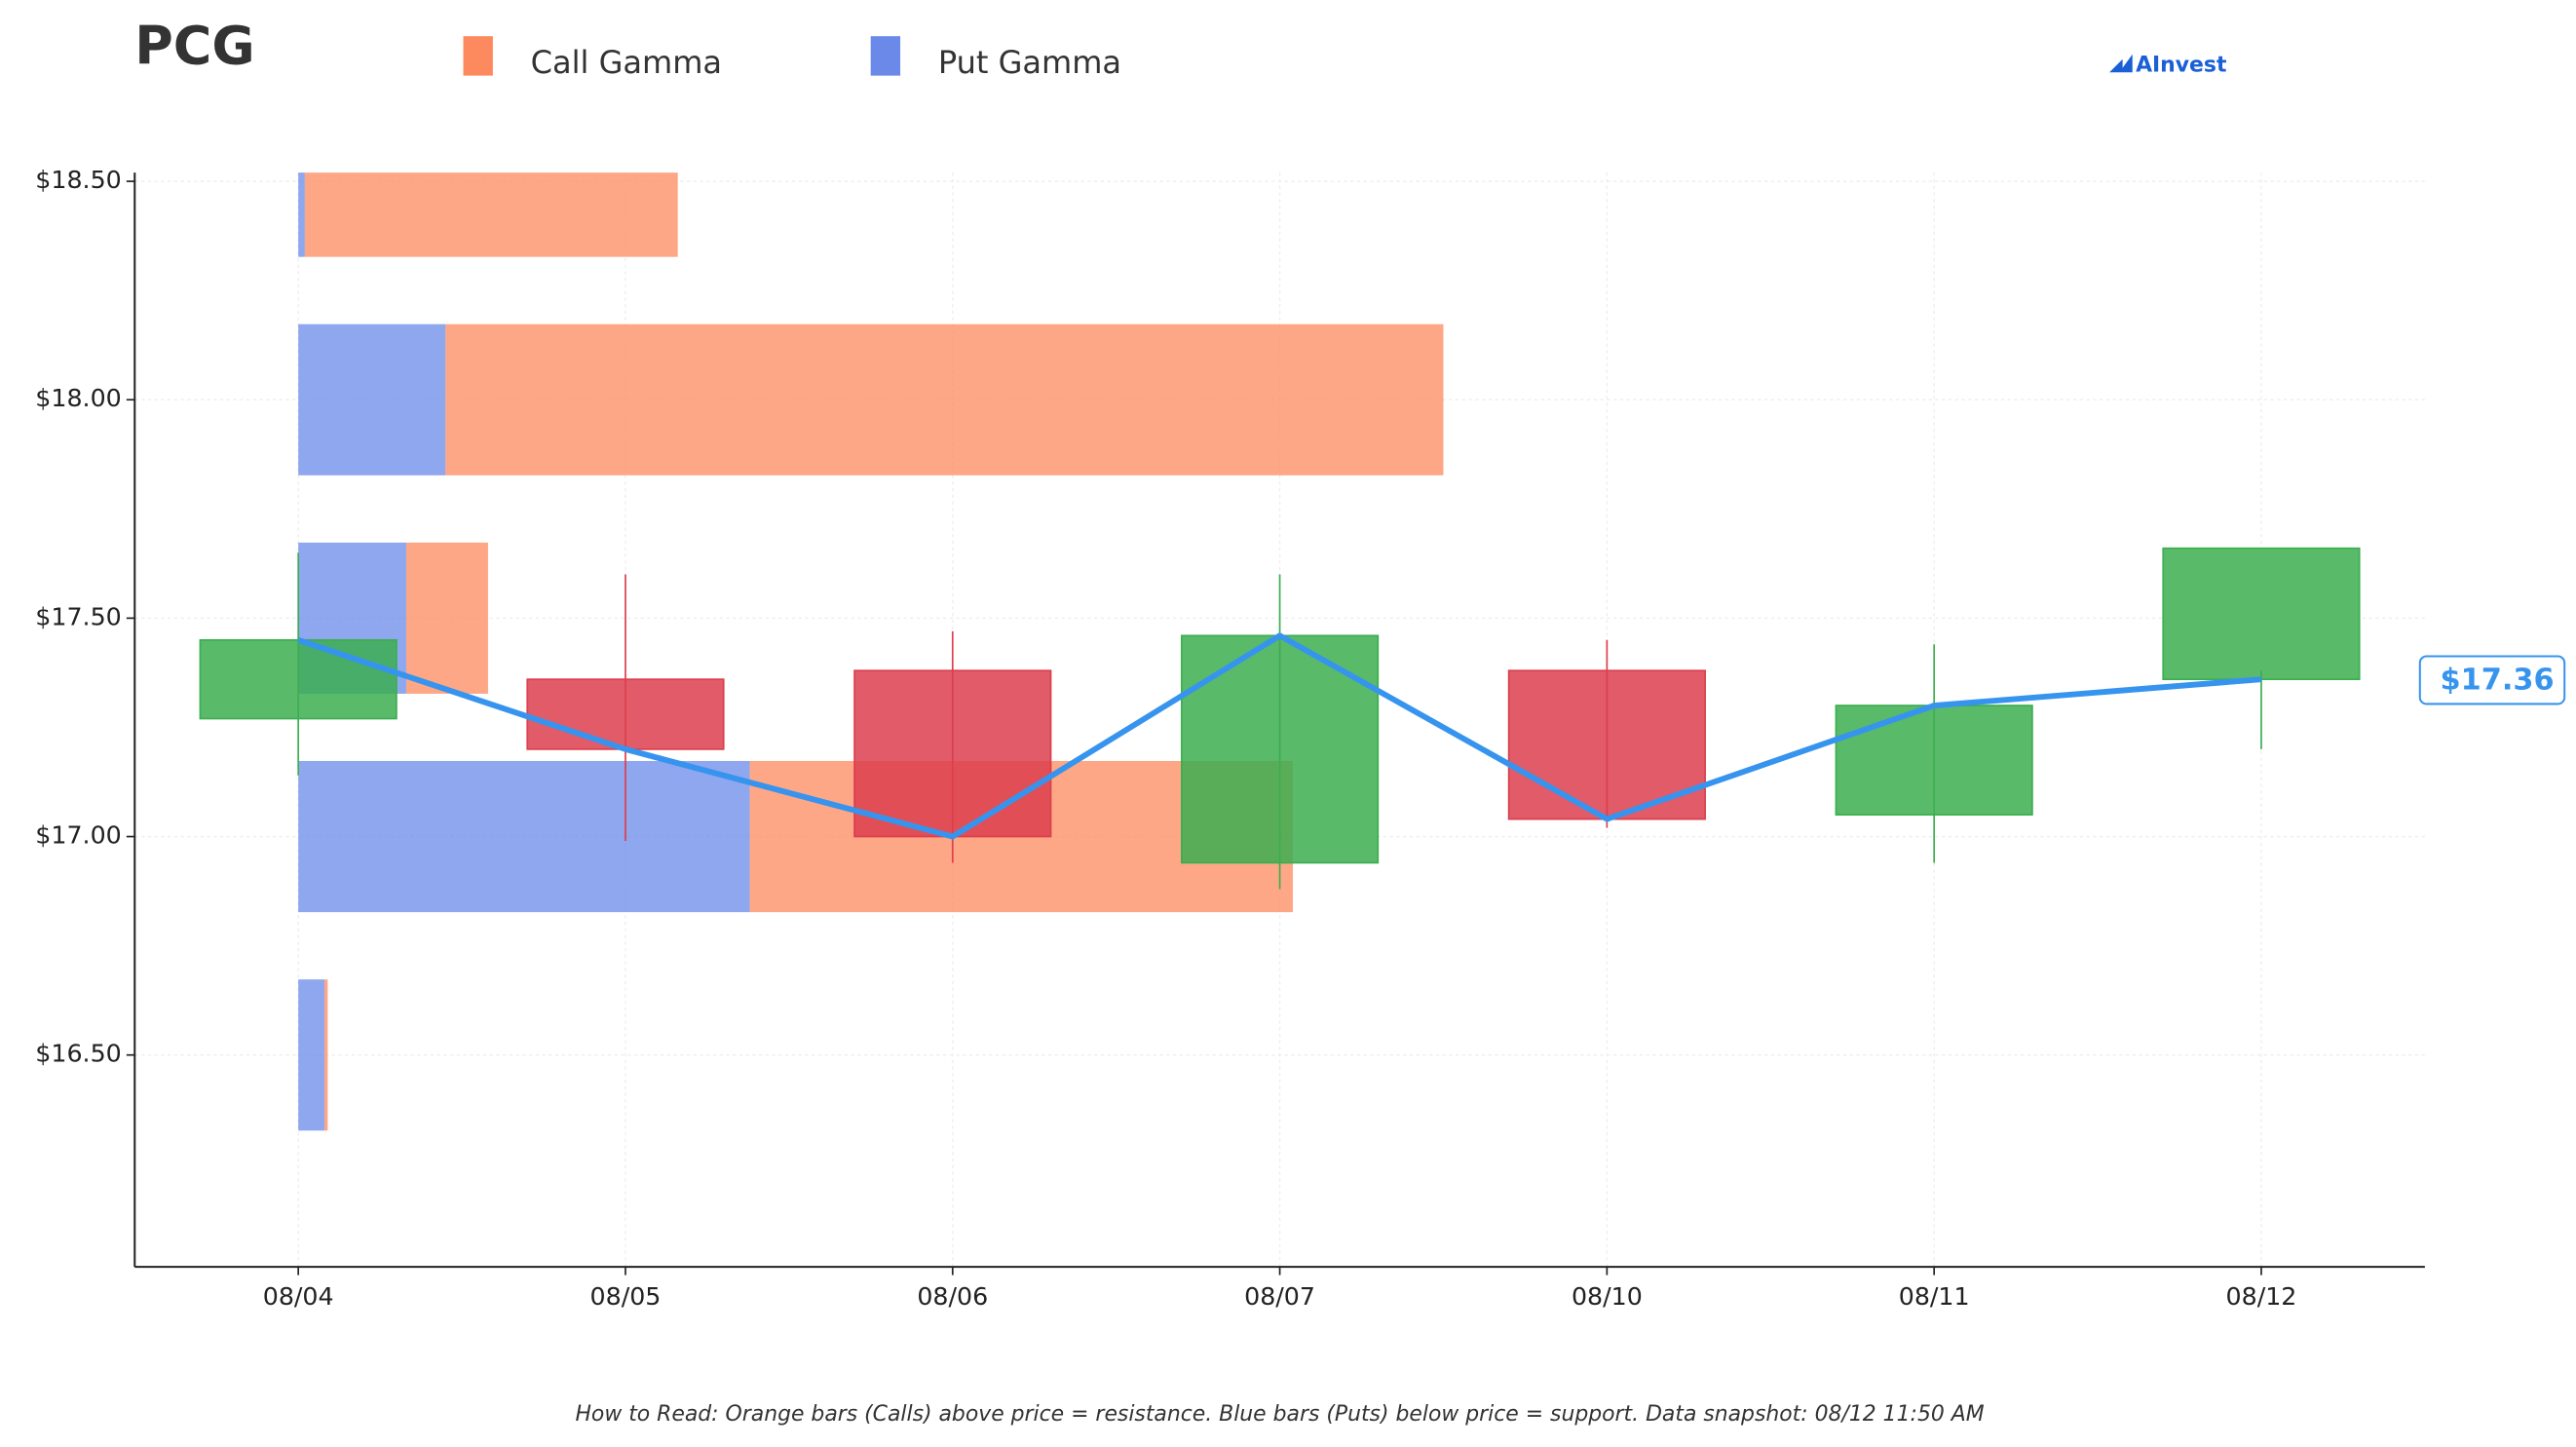  I want to click on price-label: $17.36, so click(2498, 680).